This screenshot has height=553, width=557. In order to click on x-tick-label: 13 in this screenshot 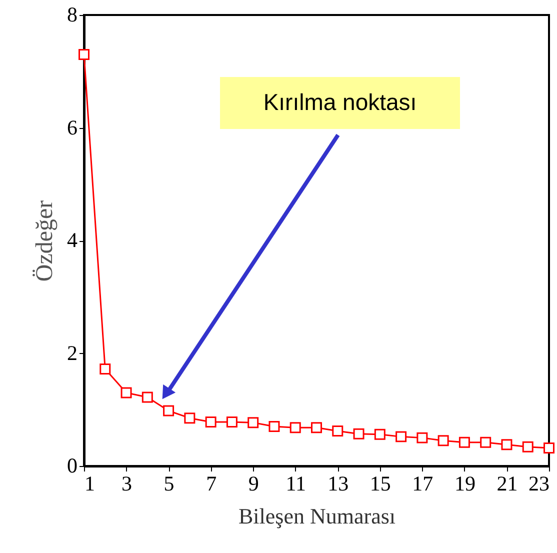, I will do `click(338, 484)`.